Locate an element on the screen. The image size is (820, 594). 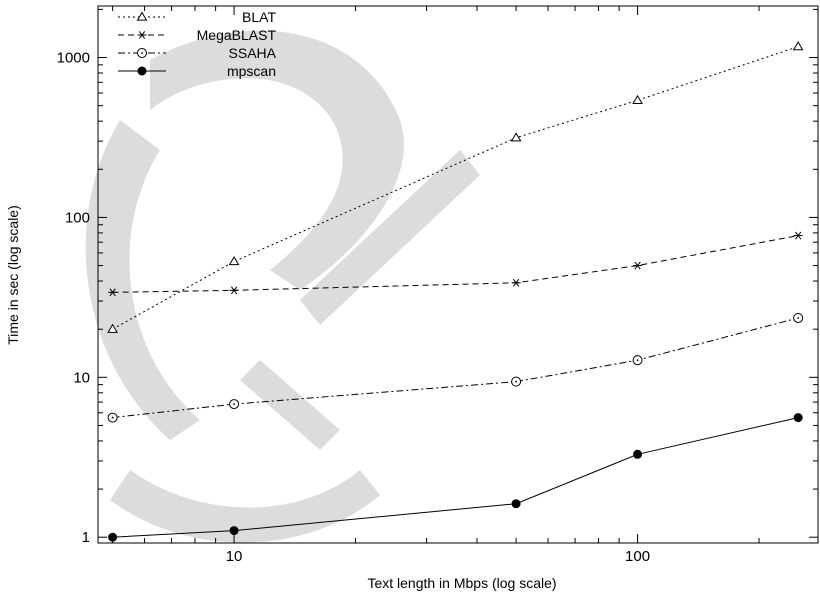
y-tick-label: 100 is located at coordinates (77, 217).